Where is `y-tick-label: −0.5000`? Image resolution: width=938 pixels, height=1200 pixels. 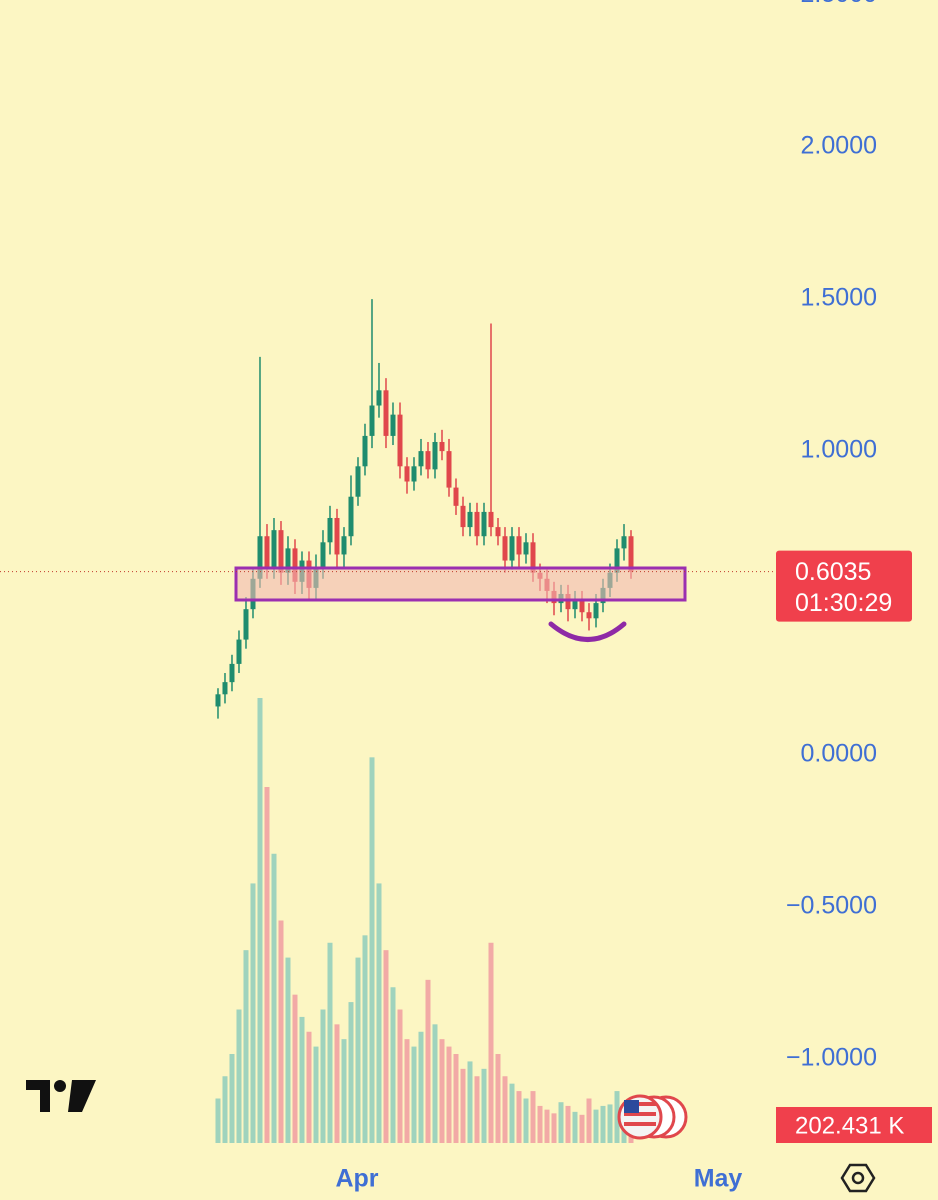
y-tick-label: −0.5000 is located at coordinates (831, 906).